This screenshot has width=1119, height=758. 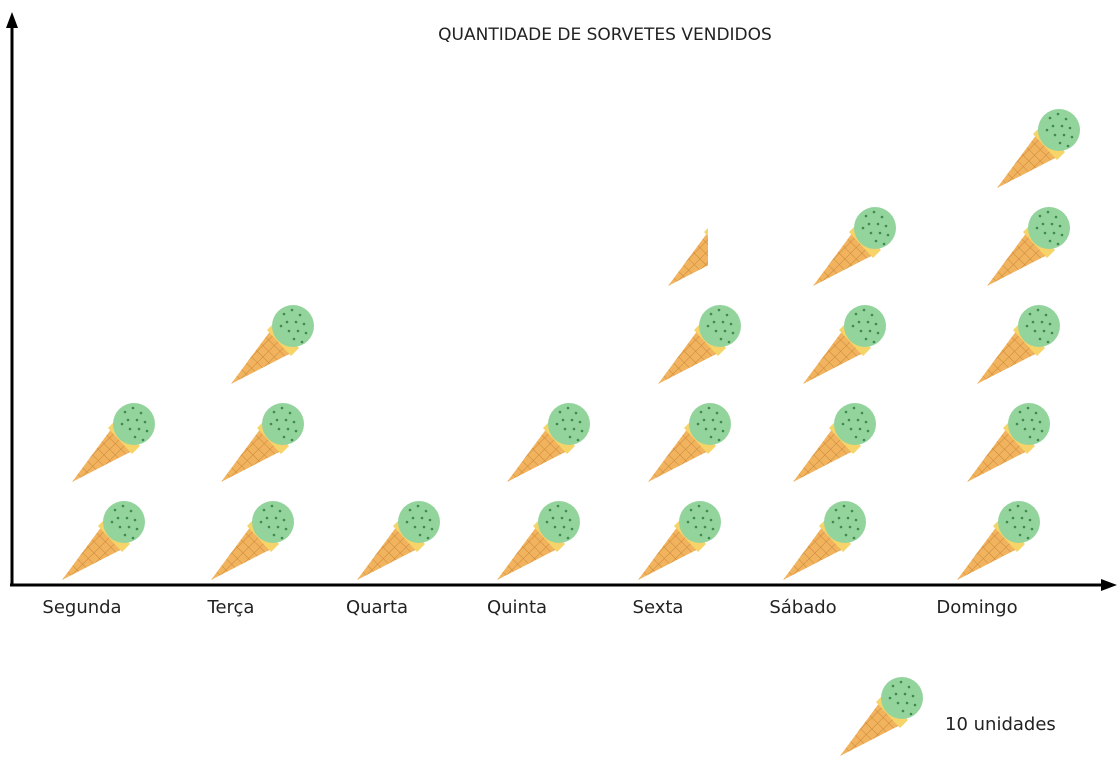 What do you see at coordinates (881, 716) in the screenshot?
I see `legend` at bounding box center [881, 716].